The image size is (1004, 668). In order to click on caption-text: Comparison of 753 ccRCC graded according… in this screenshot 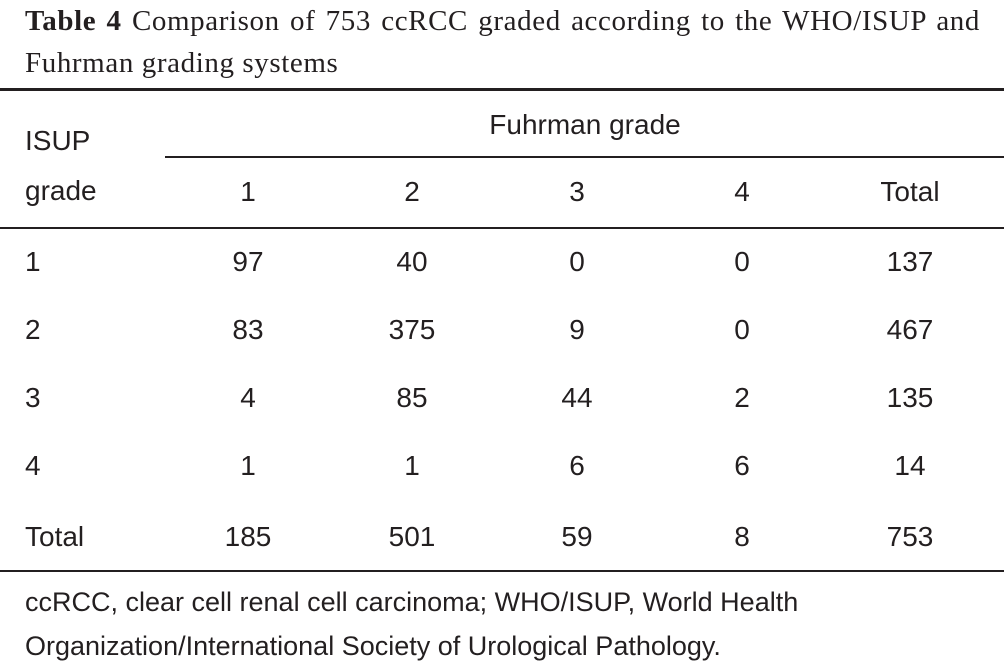, I will do `click(502, 42)`.